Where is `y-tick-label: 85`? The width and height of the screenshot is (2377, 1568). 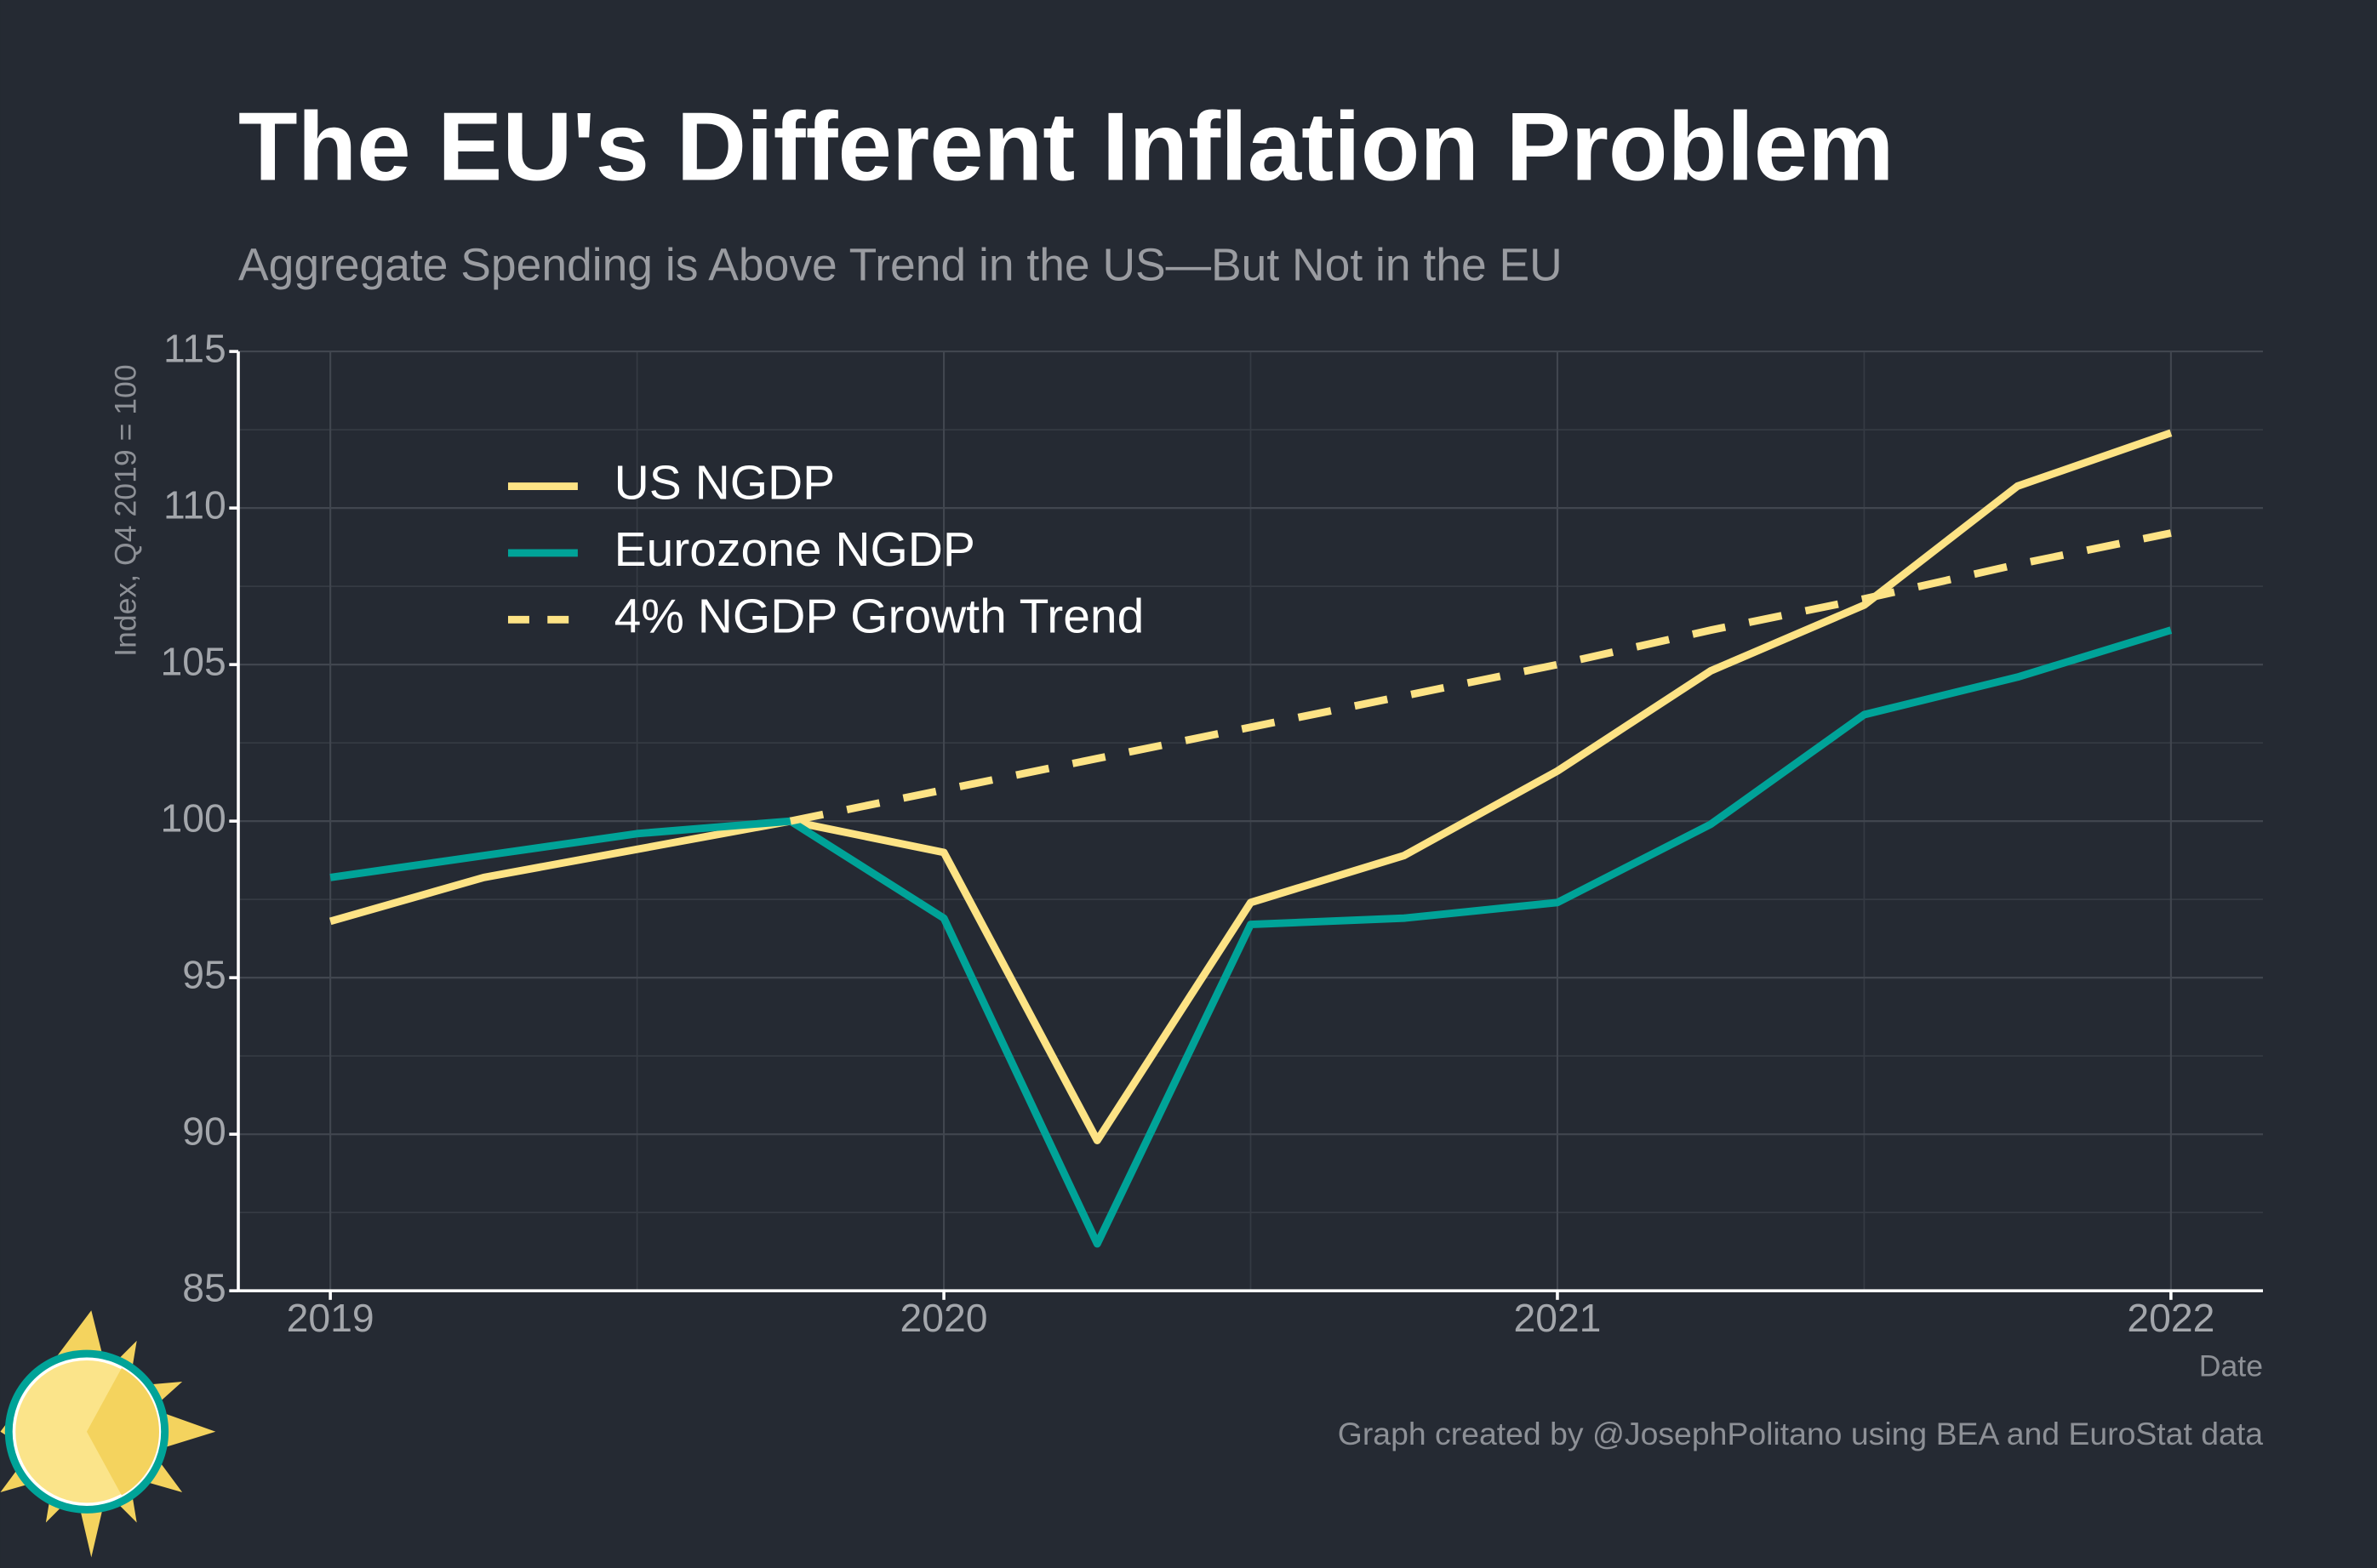 y-tick-label: 85 is located at coordinates (204, 1287).